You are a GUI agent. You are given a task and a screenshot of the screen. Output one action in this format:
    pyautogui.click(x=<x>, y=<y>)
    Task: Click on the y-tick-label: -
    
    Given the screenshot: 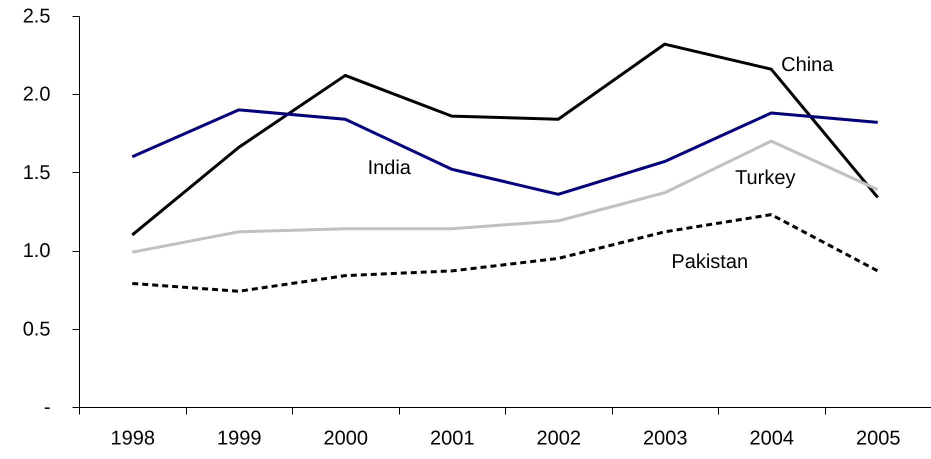 What is the action you would take?
    pyautogui.click(x=47, y=407)
    